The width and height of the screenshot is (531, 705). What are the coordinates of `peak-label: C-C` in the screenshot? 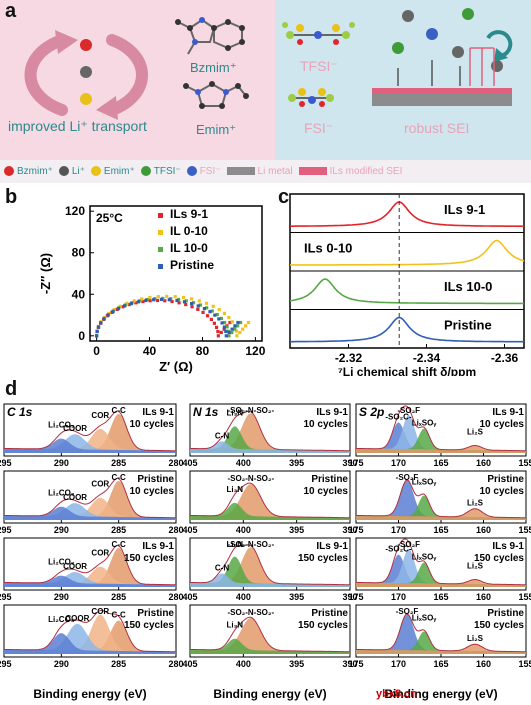 It's located at (119, 477).